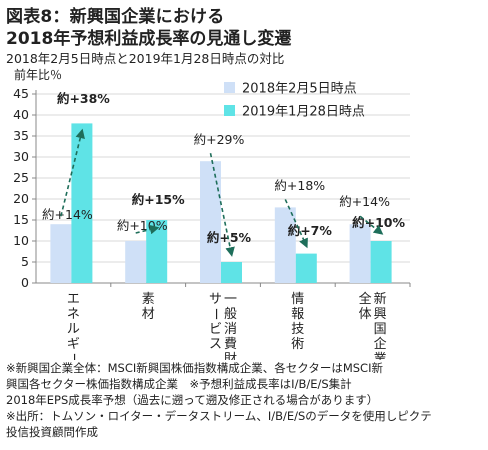 This screenshot has height=450, width=488. I want to click on data-label-2019-jan: 約+15%, so click(158, 199).